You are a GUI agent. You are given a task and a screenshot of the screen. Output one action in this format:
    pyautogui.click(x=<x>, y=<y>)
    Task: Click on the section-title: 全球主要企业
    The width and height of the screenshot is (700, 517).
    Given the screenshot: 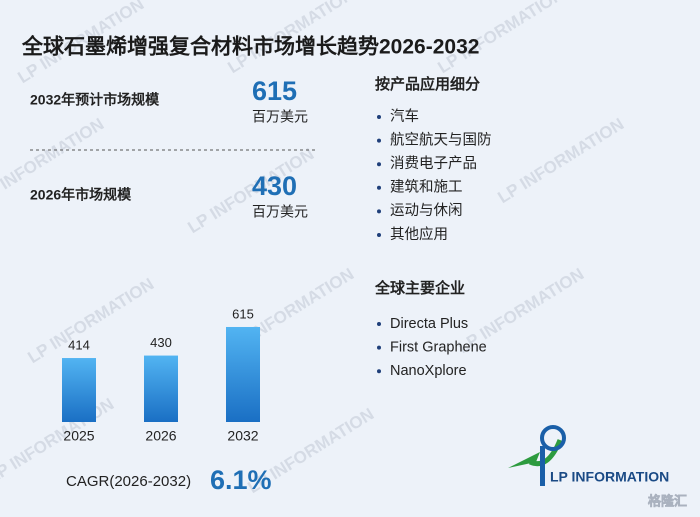 What is the action you would take?
    pyautogui.click(x=419, y=288)
    